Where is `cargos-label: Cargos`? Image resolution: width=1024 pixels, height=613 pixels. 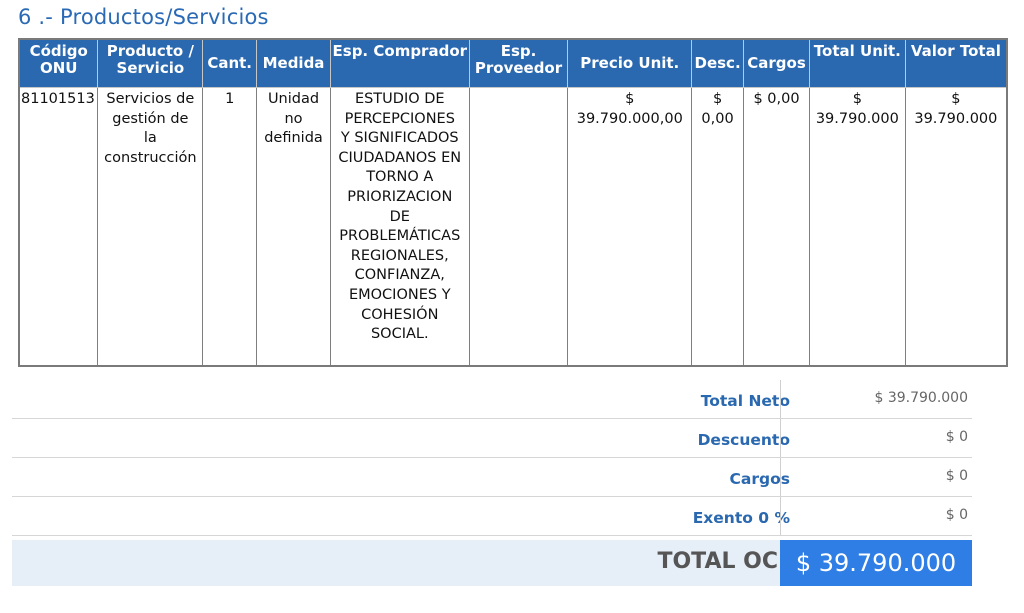
cargos-label: Cargos is located at coordinates (759, 479).